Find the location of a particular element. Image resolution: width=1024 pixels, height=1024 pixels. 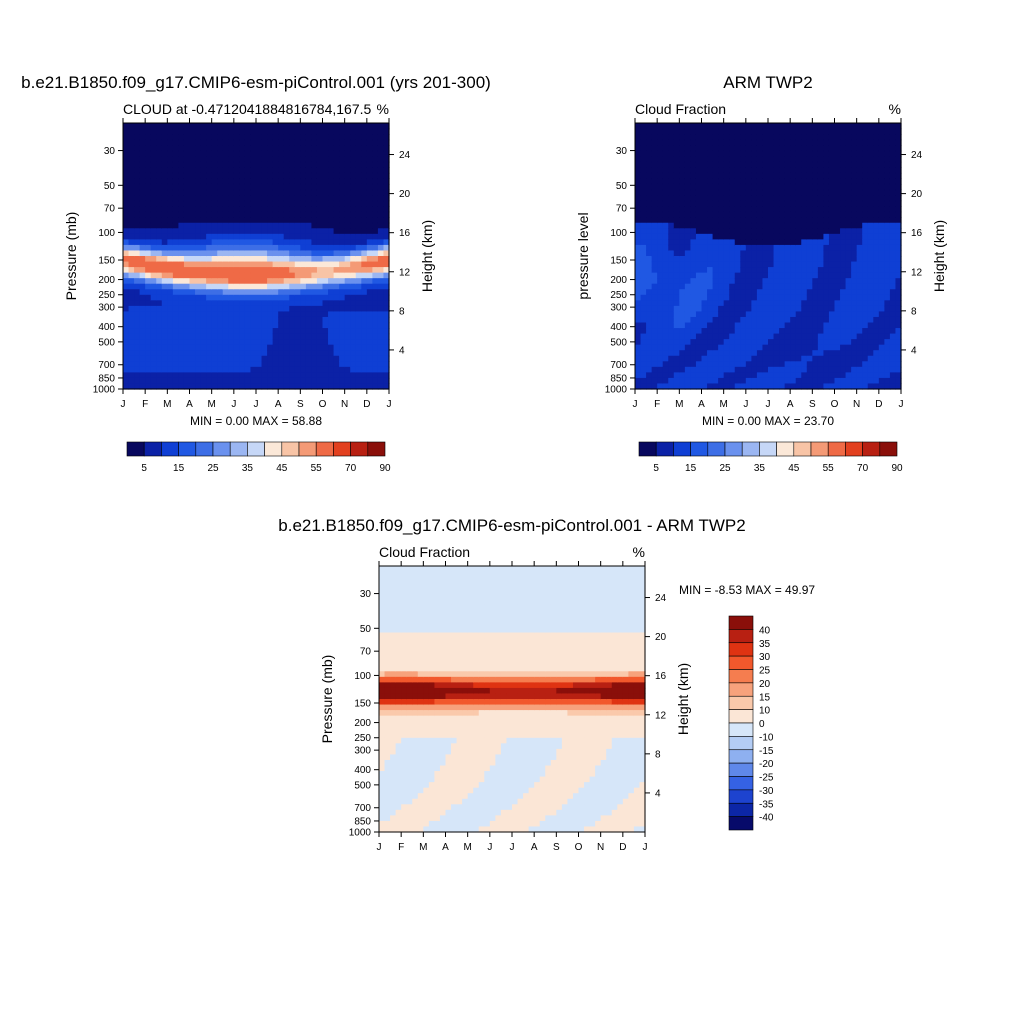

colorbar-label: 15 is located at coordinates (691, 468).